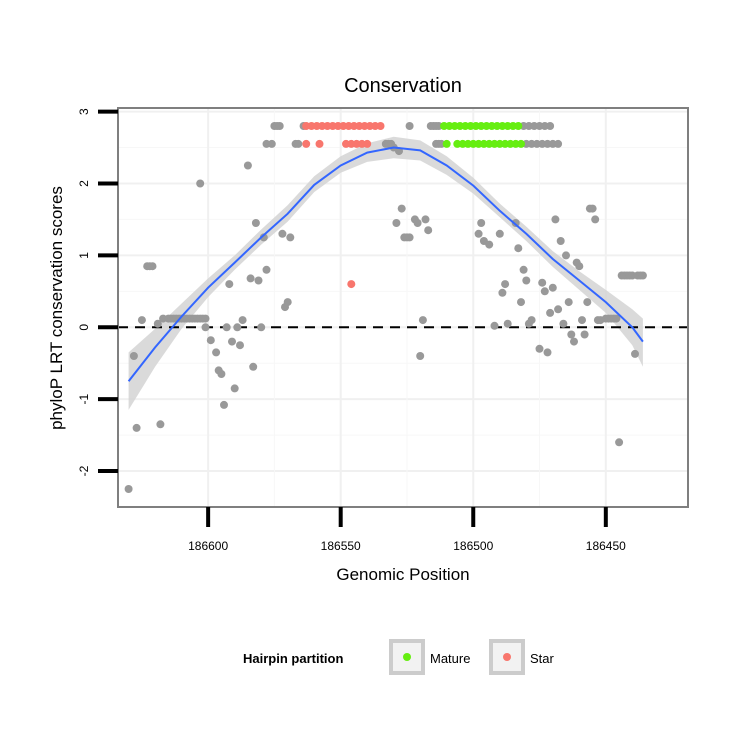 The width and height of the screenshot is (750, 750). What do you see at coordinates (56, 308) in the screenshot?
I see `y-axis-label: phyloP LRT conservation scores` at bounding box center [56, 308].